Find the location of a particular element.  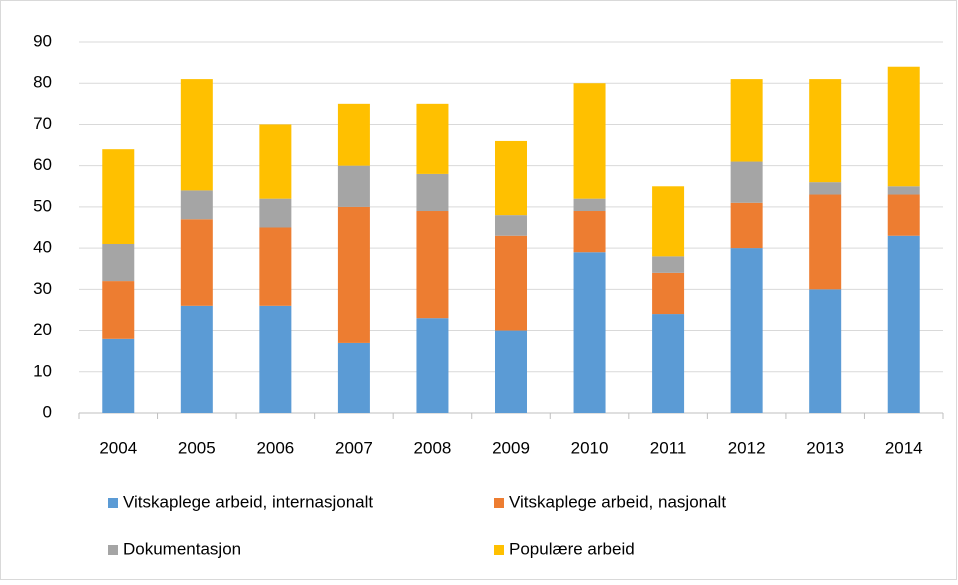

x-tick-label: 2005 is located at coordinates (197, 447).